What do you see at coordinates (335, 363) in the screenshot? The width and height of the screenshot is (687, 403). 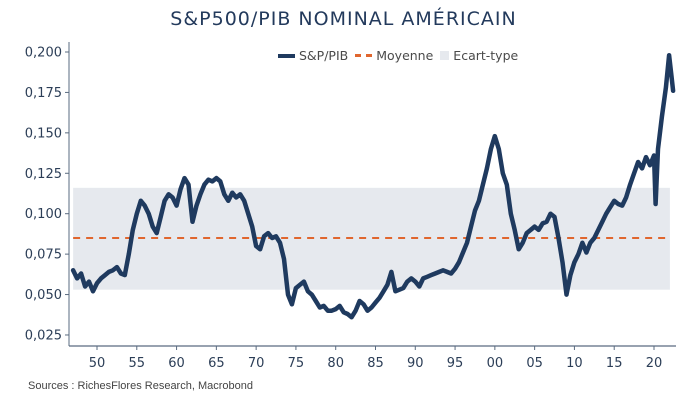 I see `x-tick-label: 80` at bounding box center [335, 363].